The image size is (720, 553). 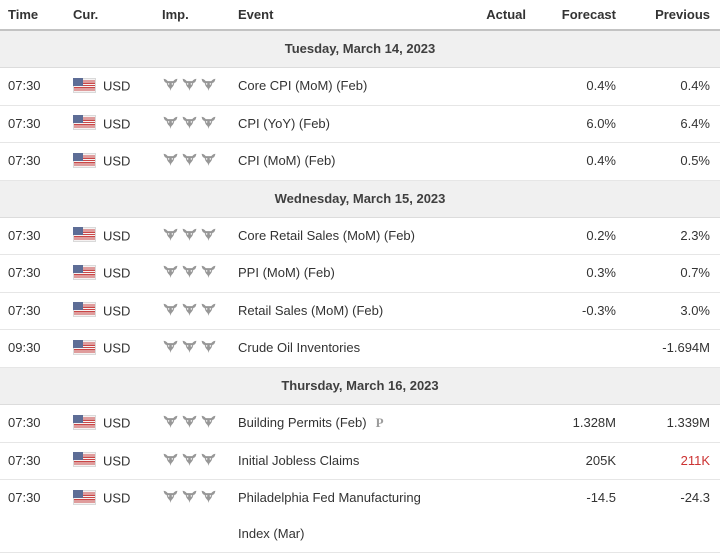 I want to click on event-row: 07:30 USD CPI (MoM) (Feb) 0.4% 0.5%, so click(x=360, y=161).